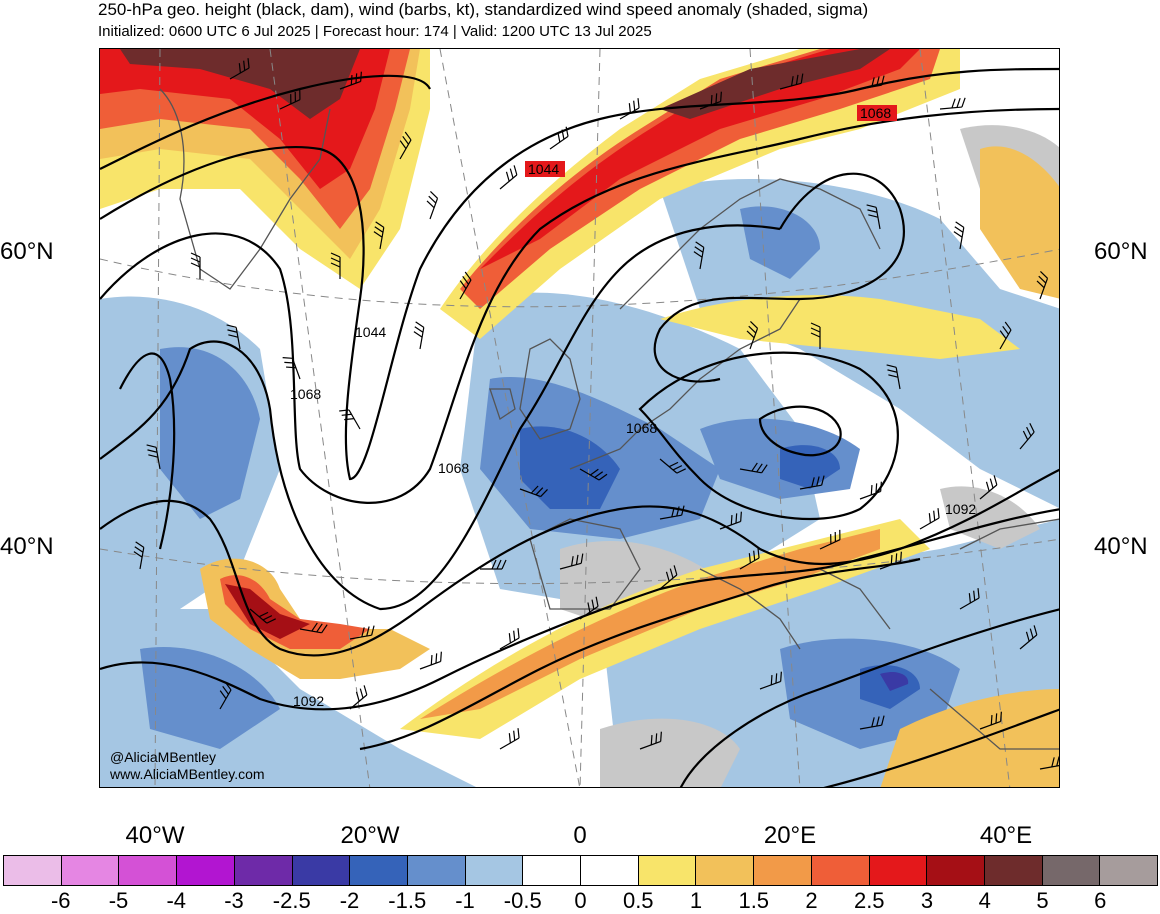 The width and height of the screenshot is (1160, 914). Describe the element at coordinates (370, 835) in the screenshot. I see `lon-label-20w: 20°W` at that location.